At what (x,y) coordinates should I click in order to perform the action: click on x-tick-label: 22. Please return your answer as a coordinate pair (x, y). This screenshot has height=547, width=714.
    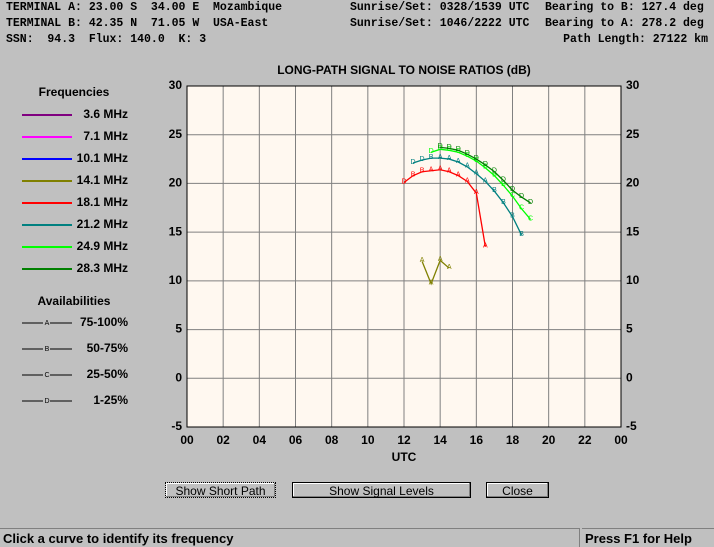
    Looking at the image, I should click on (585, 440).